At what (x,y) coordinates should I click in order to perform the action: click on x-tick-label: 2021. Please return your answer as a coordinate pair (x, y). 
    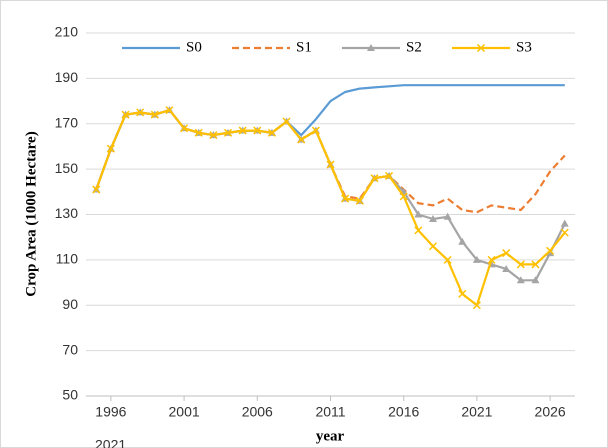
    Looking at the image, I should click on (476, 412).